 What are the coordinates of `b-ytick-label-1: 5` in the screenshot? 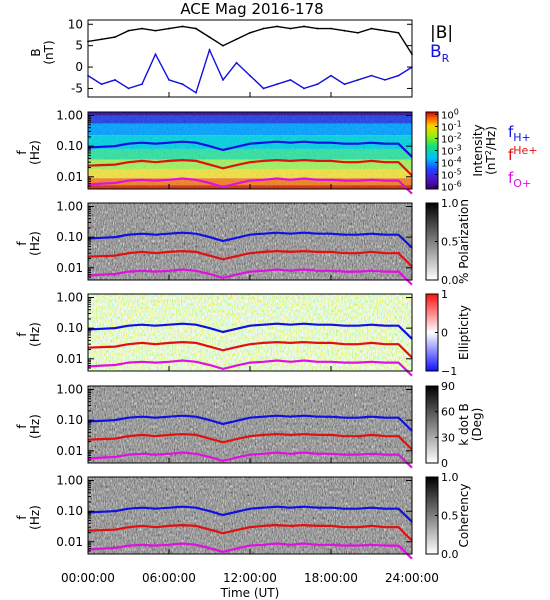 It's located at (79, 46).